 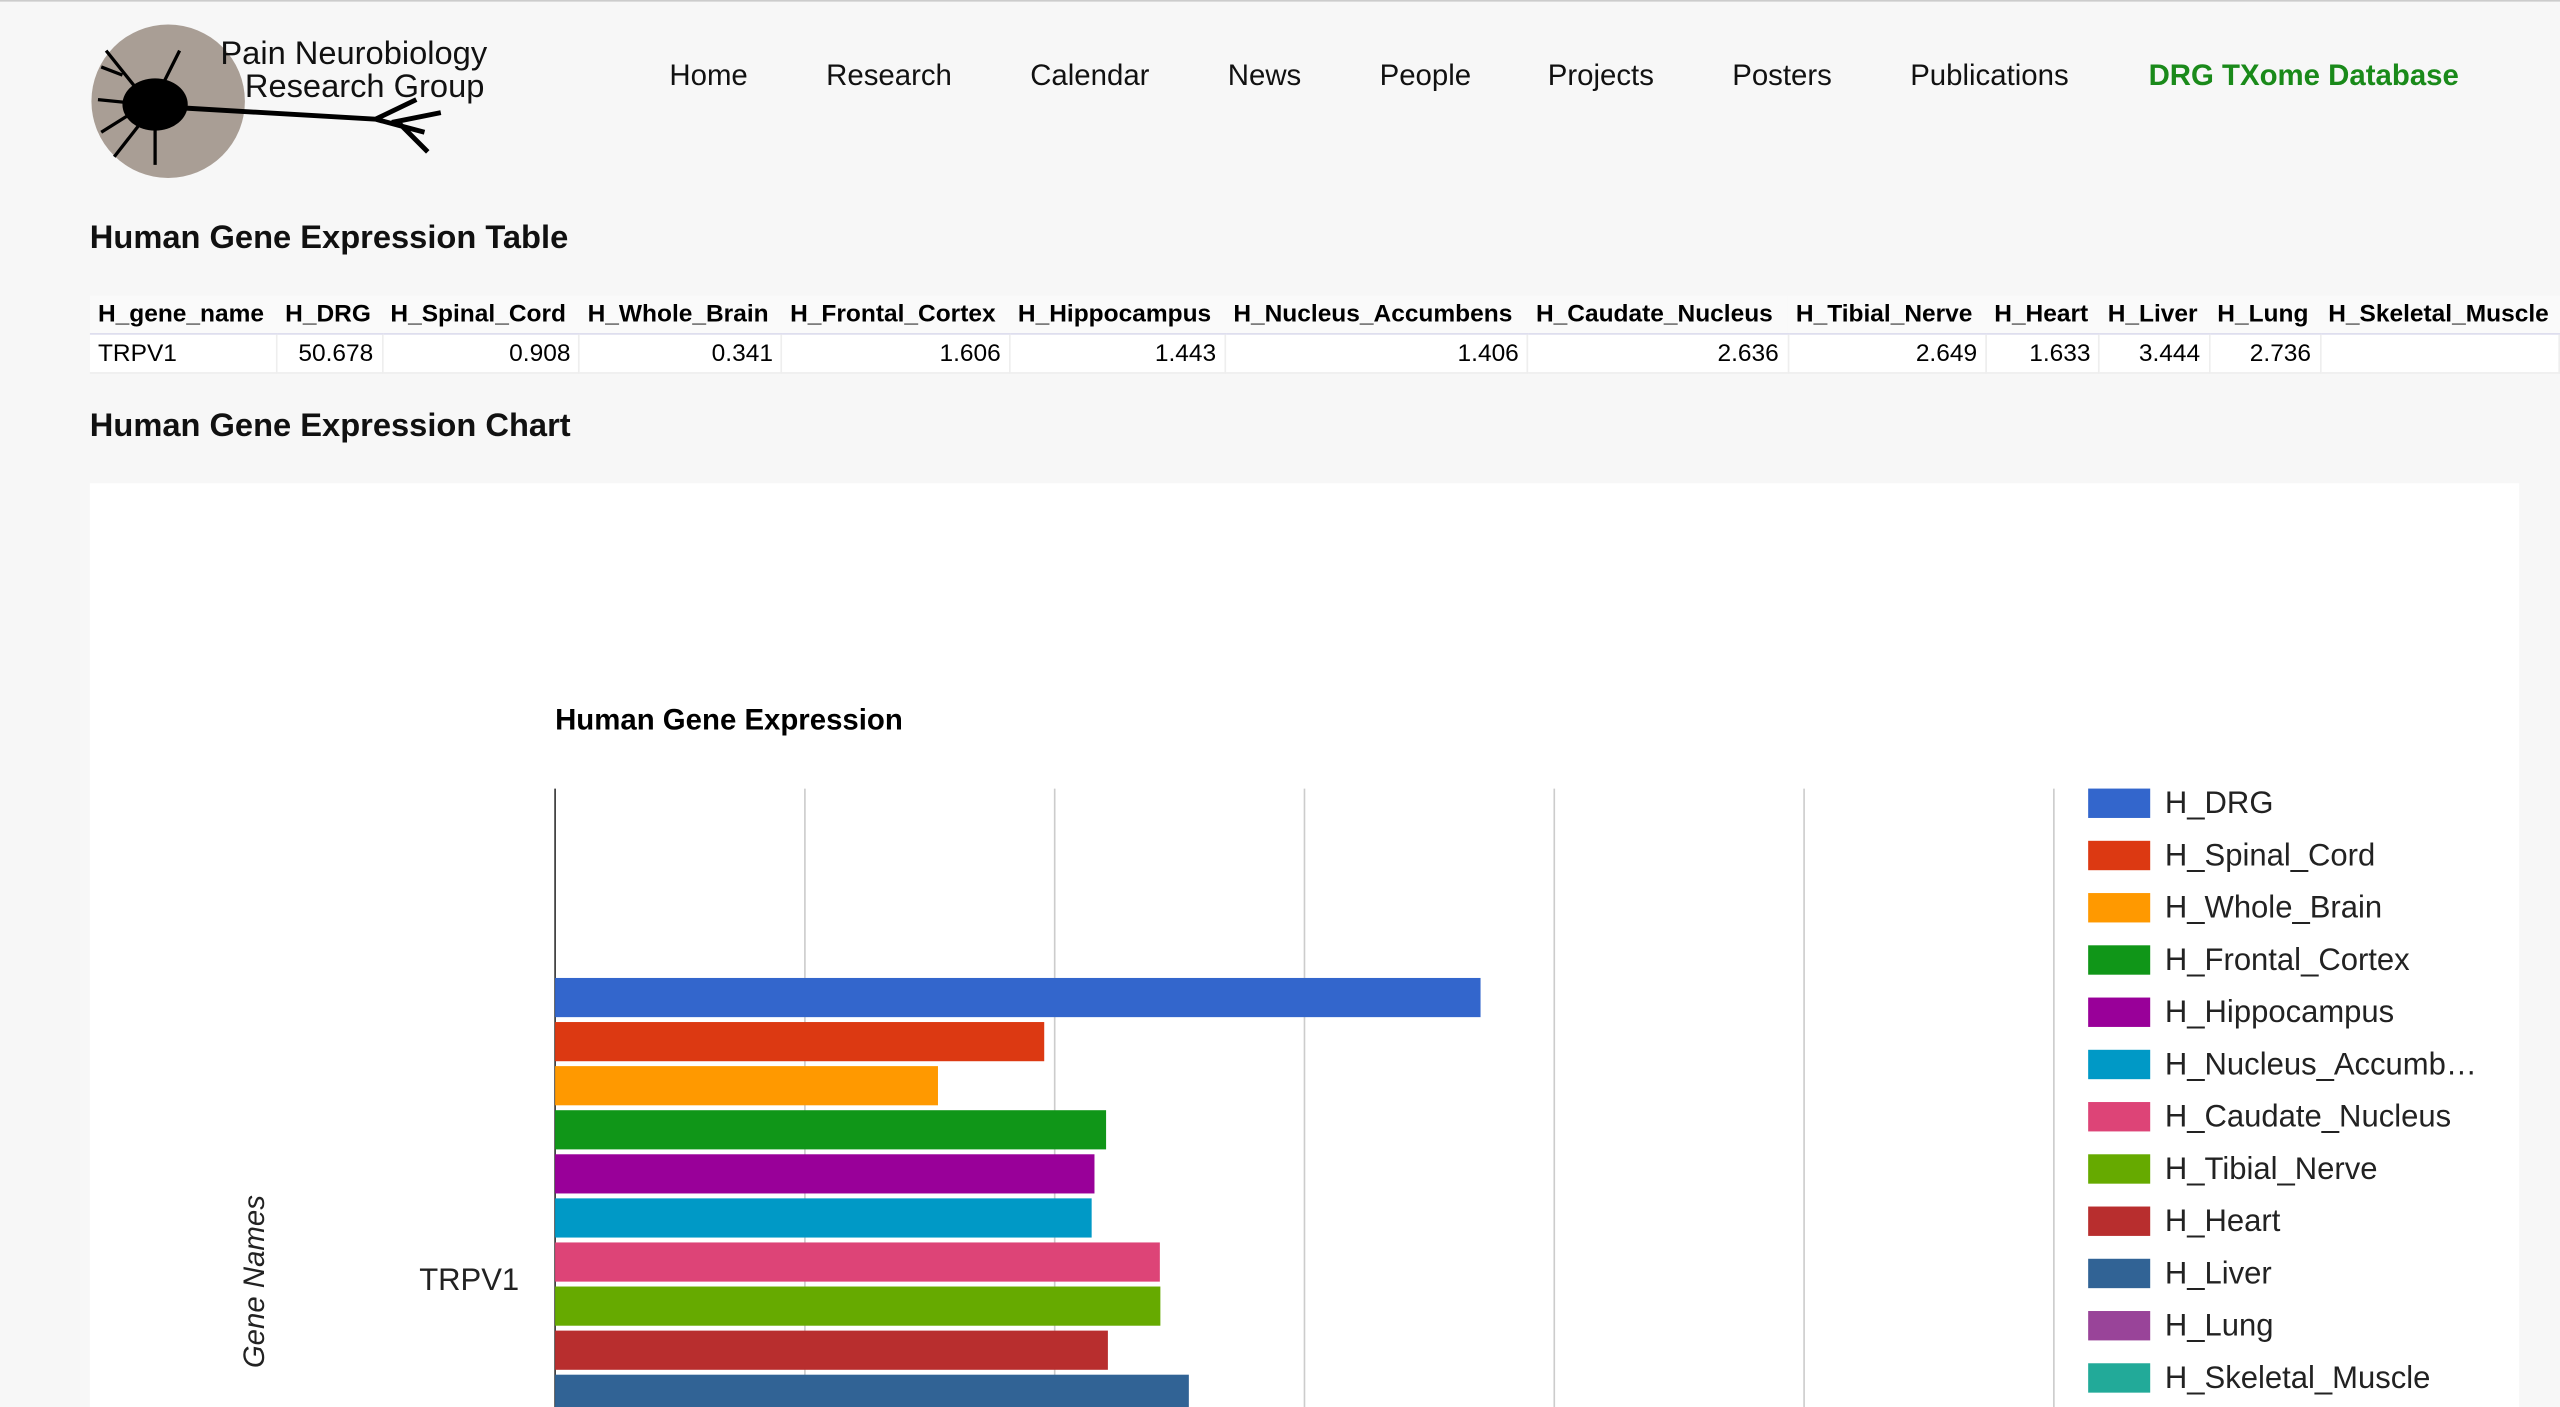 What do you see at coordinates (330, 353) in the screenshot?
I see `table-cell: 50.678` at bounding box center [330, 353].